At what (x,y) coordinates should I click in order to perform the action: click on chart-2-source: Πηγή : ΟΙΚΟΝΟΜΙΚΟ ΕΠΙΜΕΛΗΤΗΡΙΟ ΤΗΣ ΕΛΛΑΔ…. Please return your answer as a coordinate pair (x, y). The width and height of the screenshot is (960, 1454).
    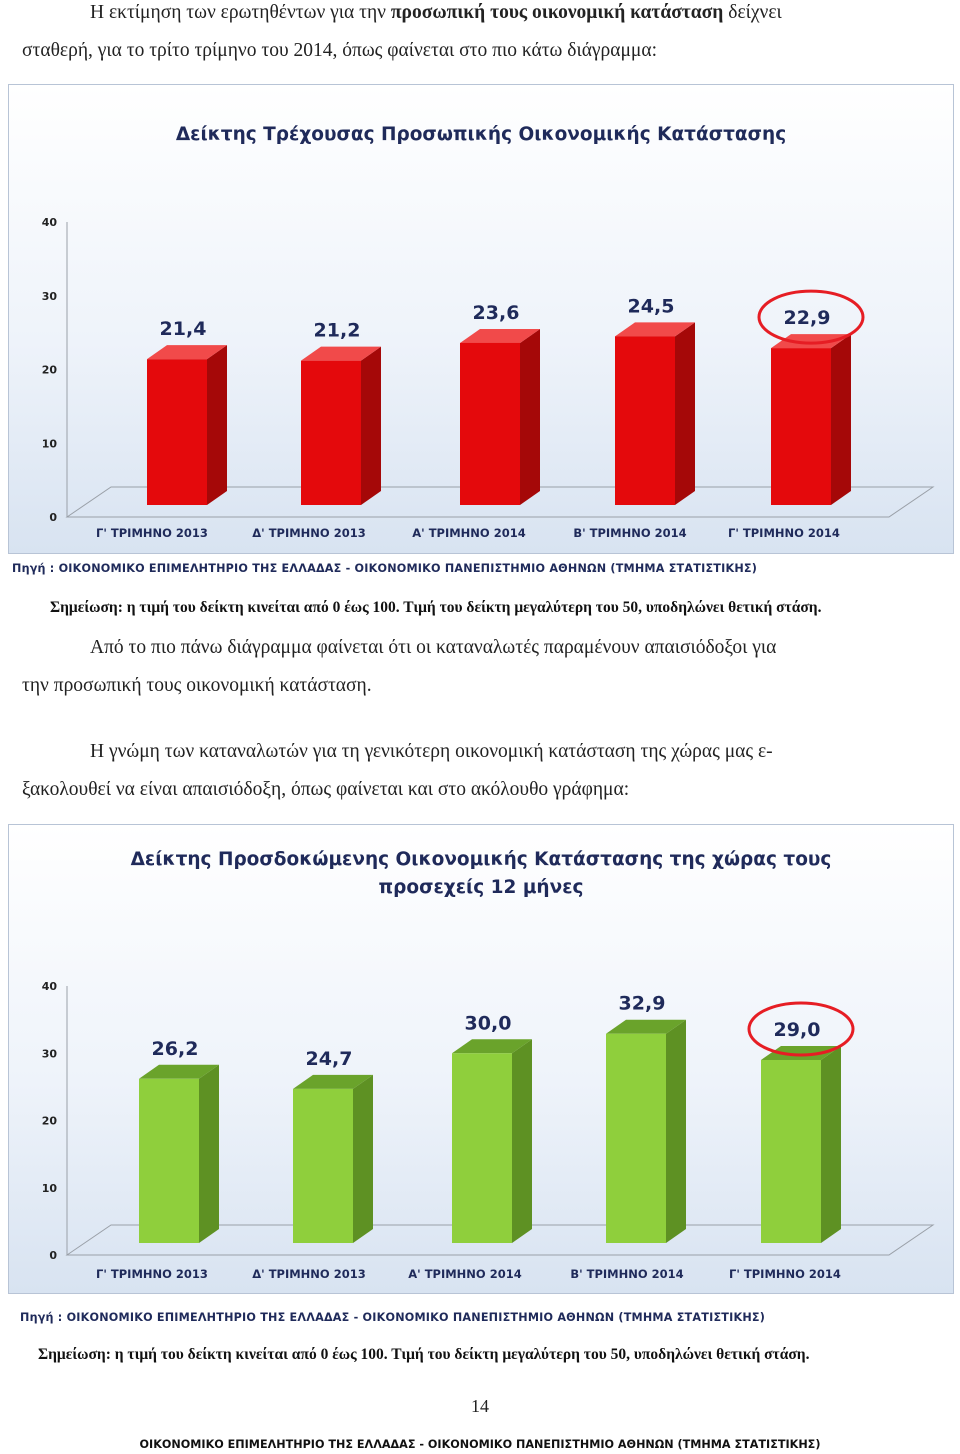
    Looking at the image, I should click on (393, 1317).